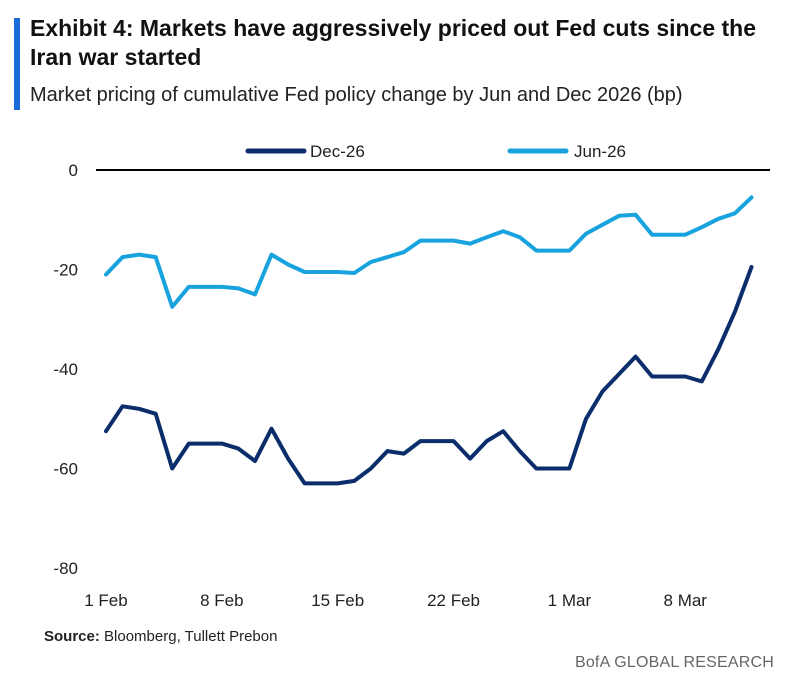 The width and height of the screenshot is (786, 684). I want to click on brand-label: BofA GLOBAL RESEARCH, so click(674, 662).